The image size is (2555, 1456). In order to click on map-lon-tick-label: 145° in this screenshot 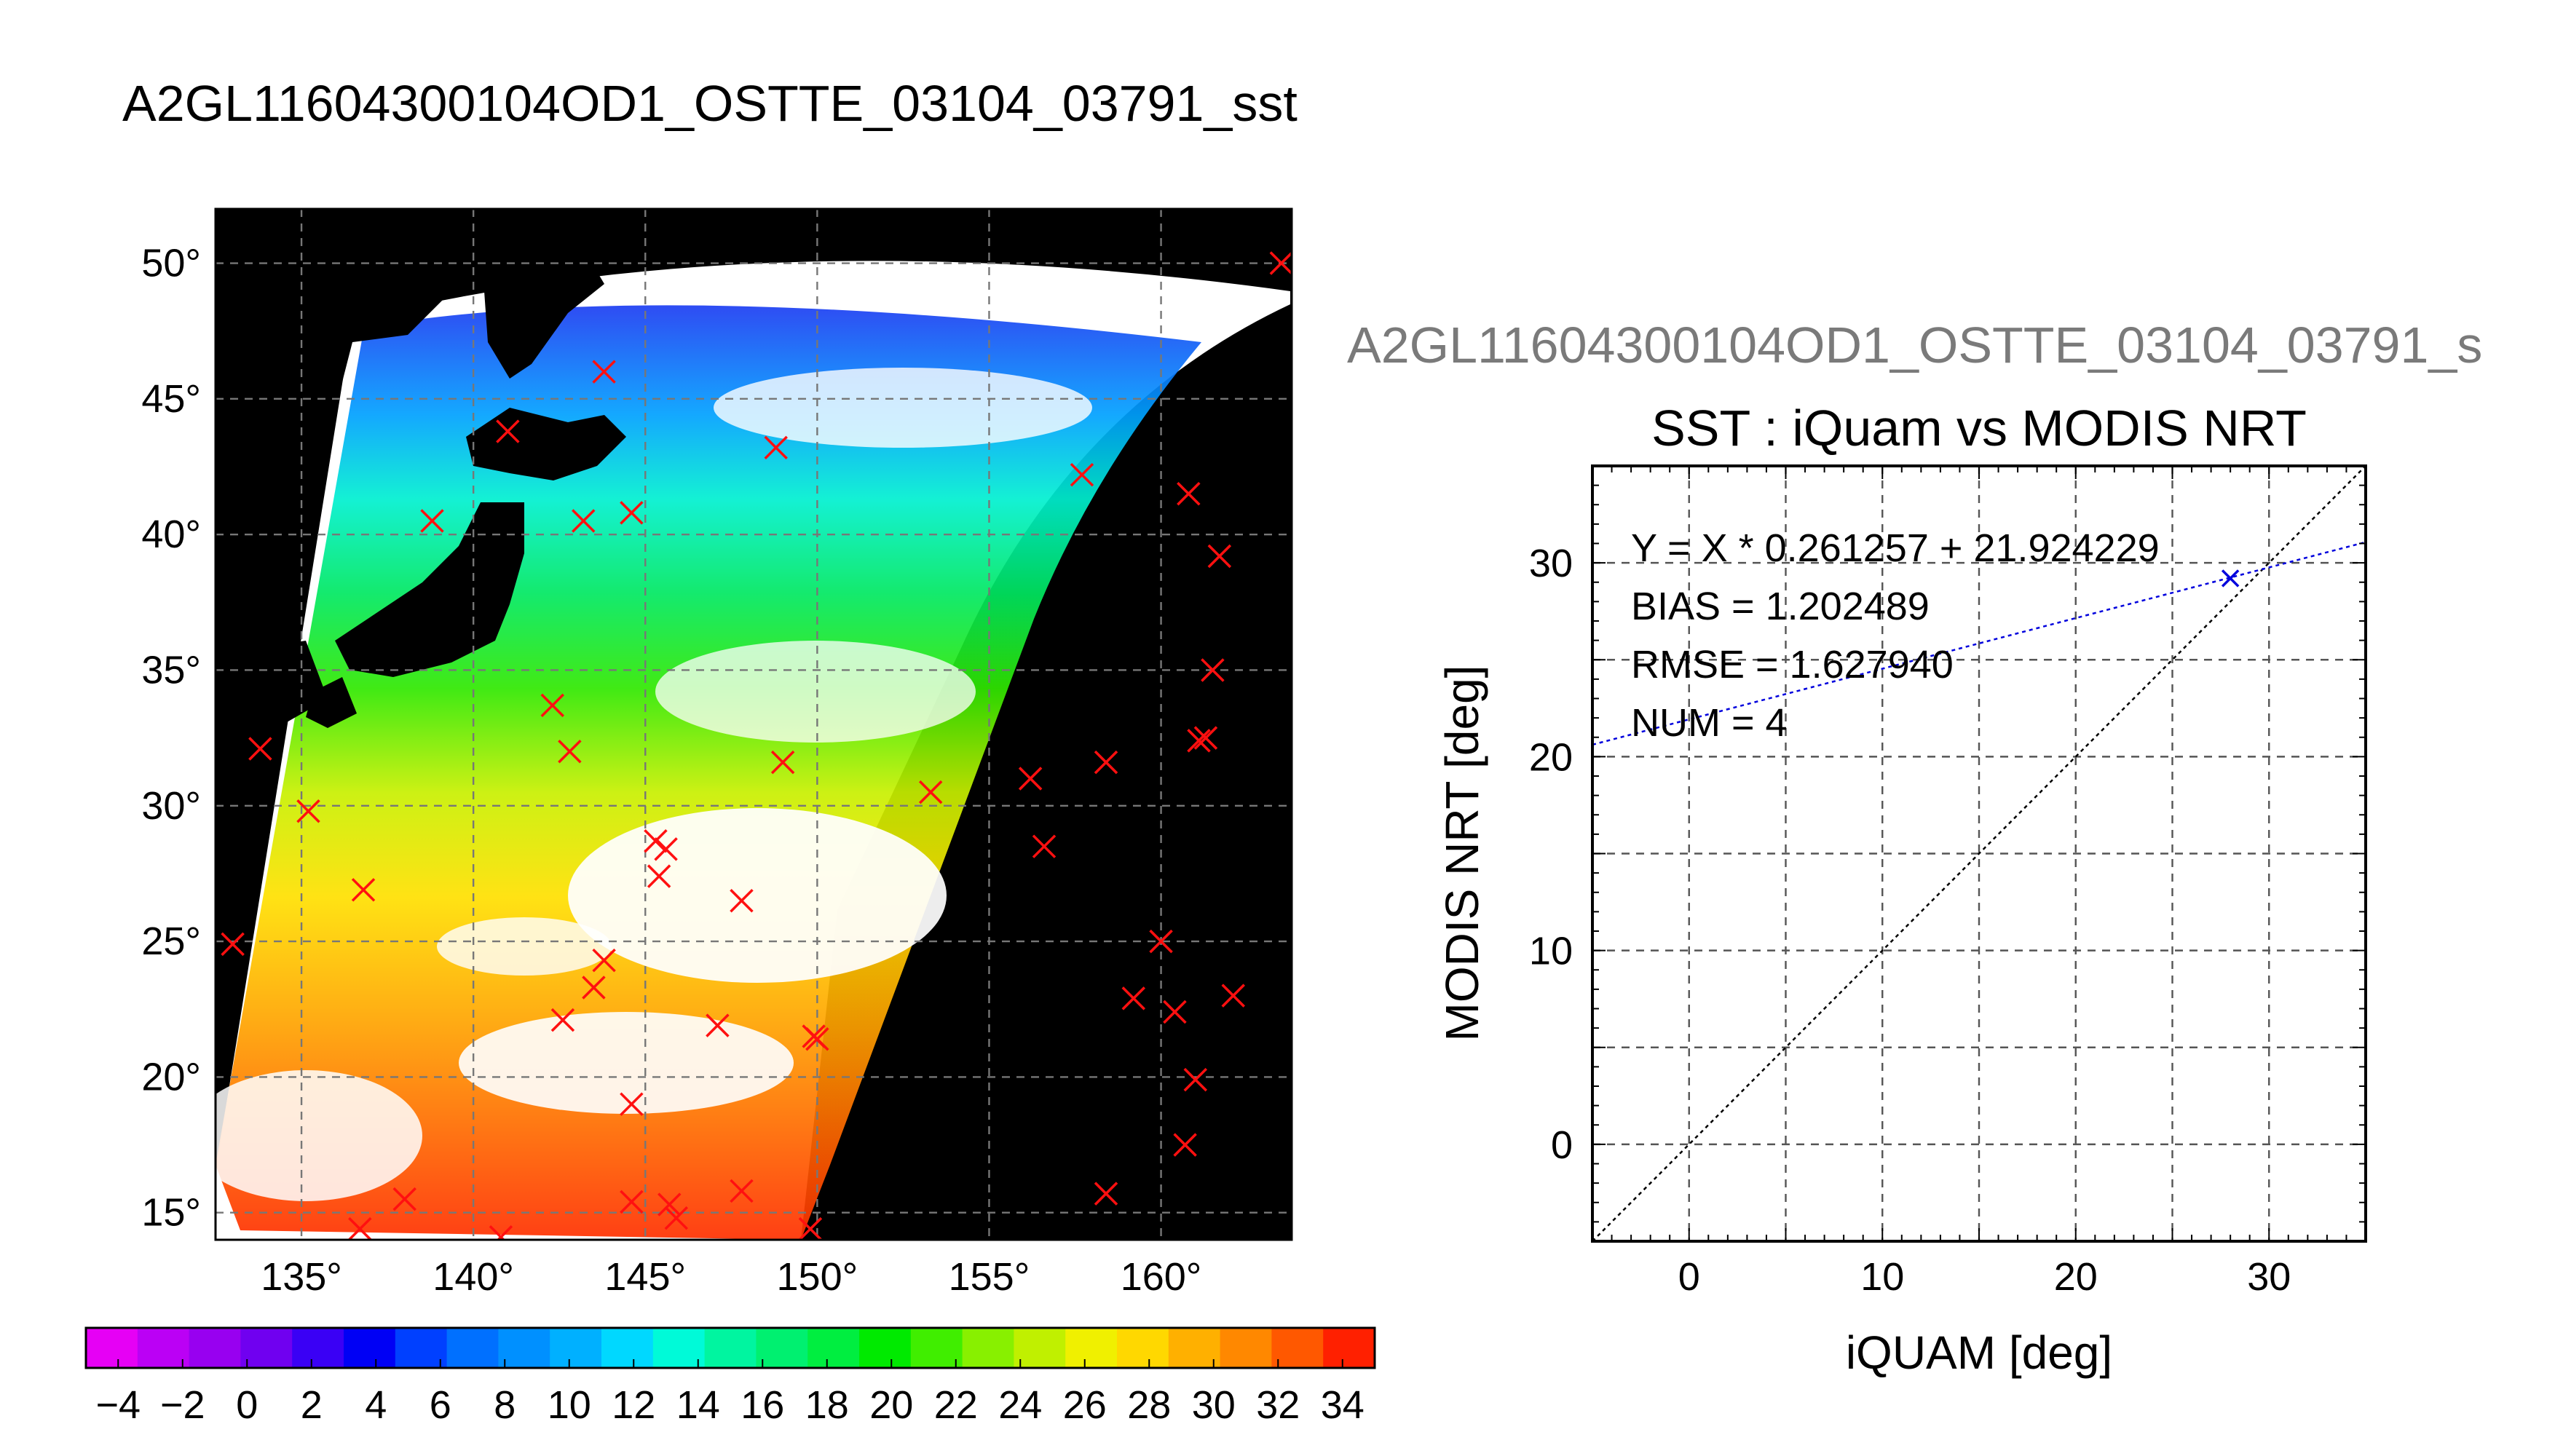, I will do `click(645, 1277)`.